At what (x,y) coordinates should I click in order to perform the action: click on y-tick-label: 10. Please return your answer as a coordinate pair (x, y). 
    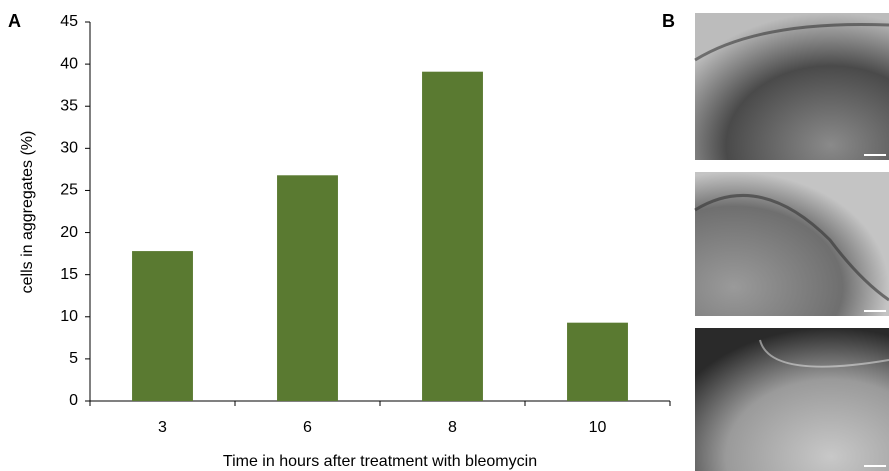
    Looking at the image, I should click on (69, 316).